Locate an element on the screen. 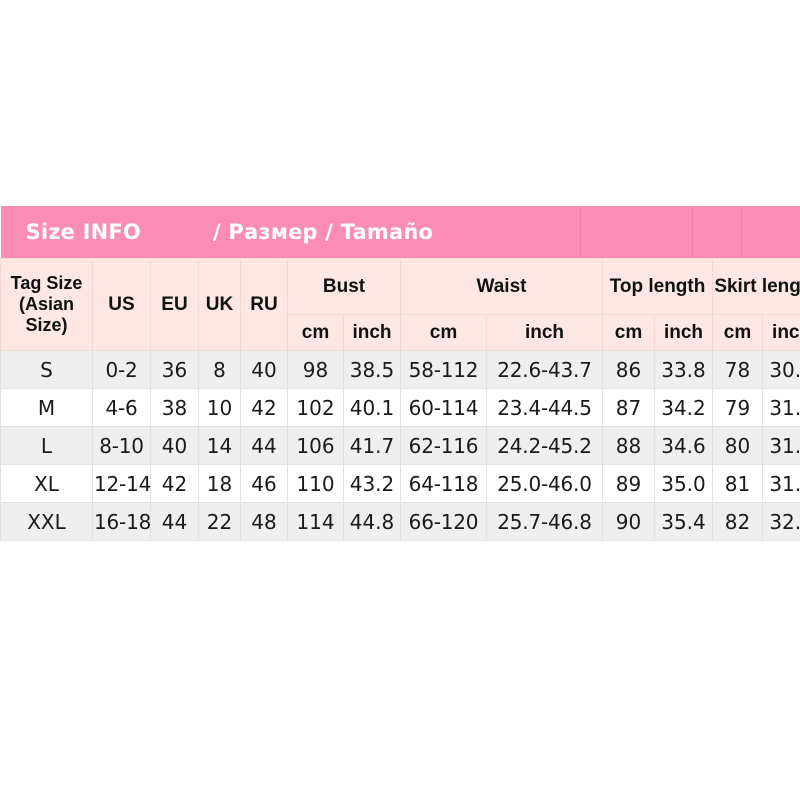 The image size is (800, 800). cell-us: 12-14 is located at coordinates (121, 483).